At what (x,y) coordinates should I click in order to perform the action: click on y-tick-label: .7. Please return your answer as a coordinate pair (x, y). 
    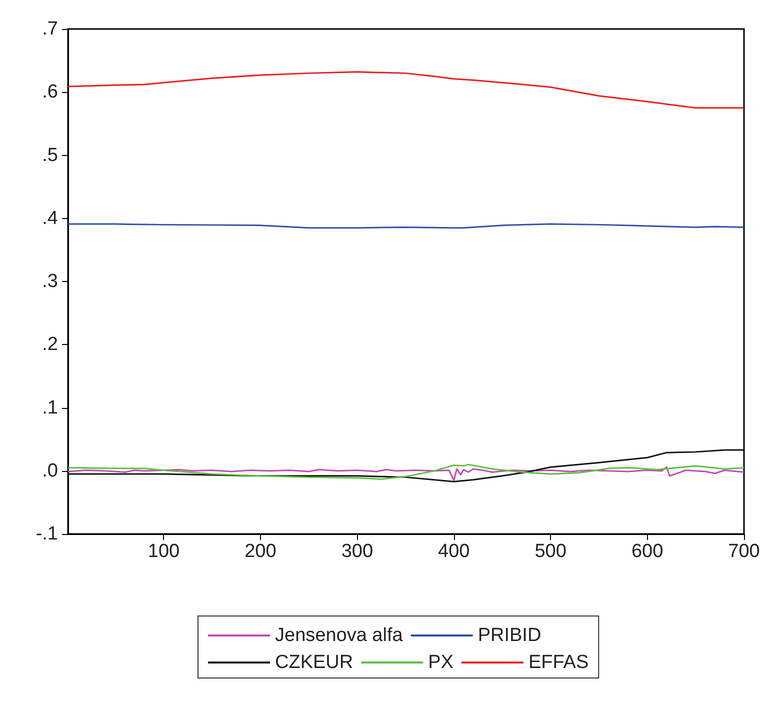
    Looking at the image, I should click on (50, 29).